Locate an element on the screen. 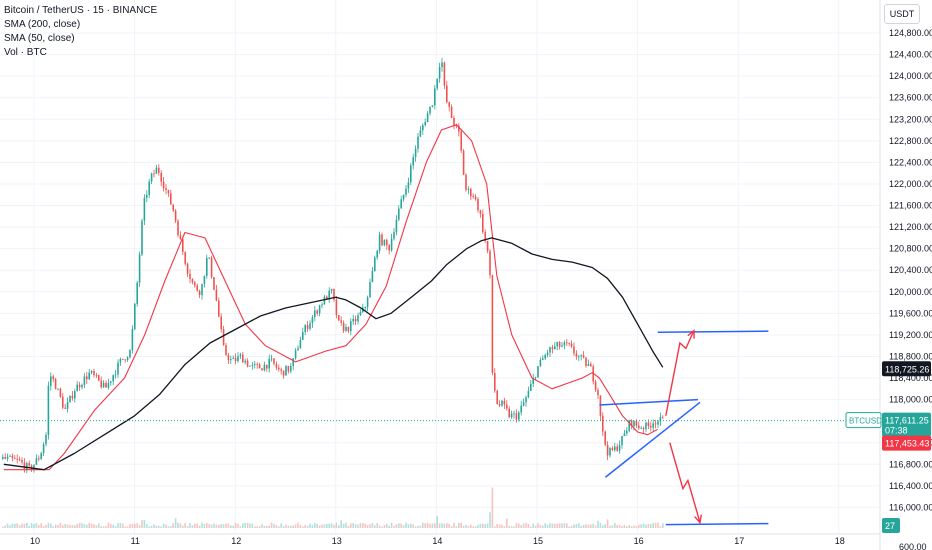 Image resolution: width=932 pixels, height=550 pixels. currency-button: USDT is located at coordinates (902, 14).